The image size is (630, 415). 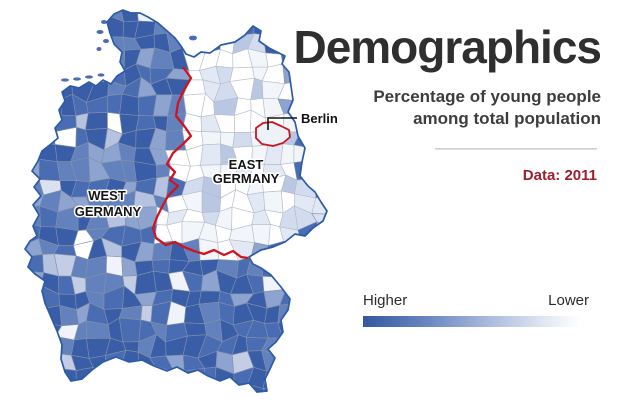 I want to click on data-source-note: Data: 2011, so click(x=559, y=175).